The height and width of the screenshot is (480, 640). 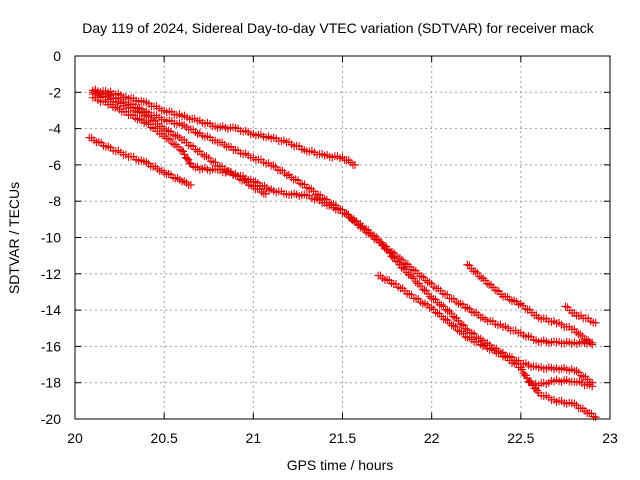 What do you see at coordinates (51, 419) in the screenshot?
I see `y-tick-label: -20` at bounding box center [51, 419].